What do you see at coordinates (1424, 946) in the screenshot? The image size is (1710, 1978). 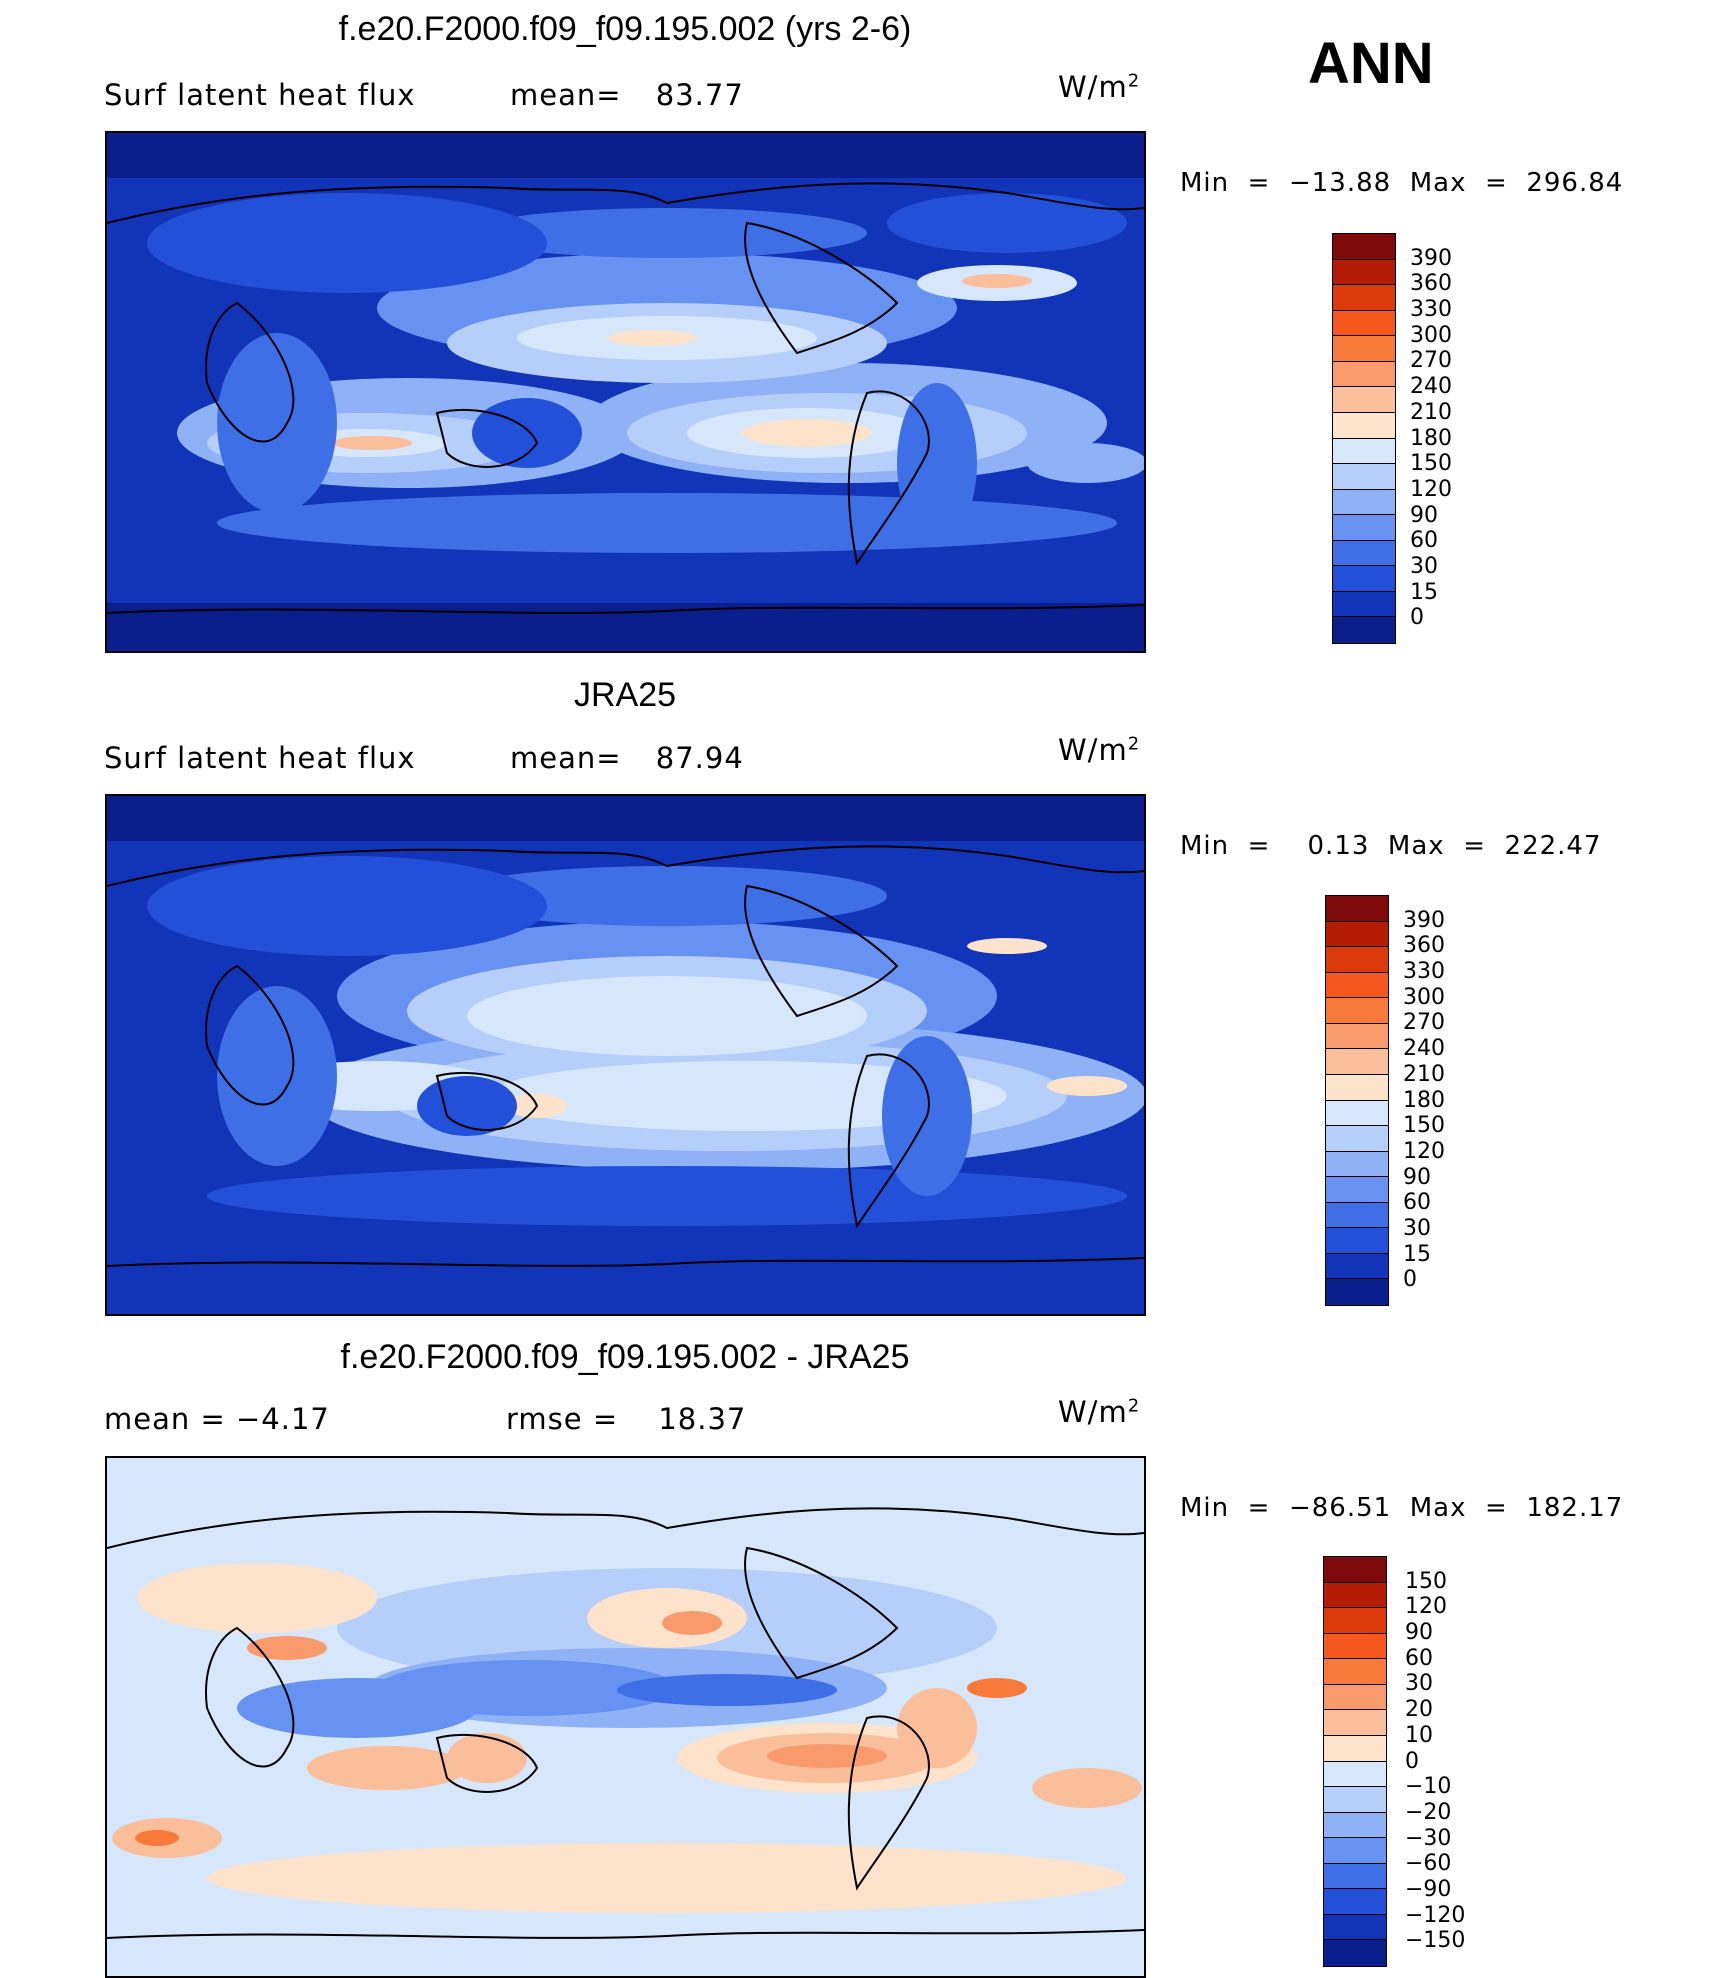 I see `colorbar-tick-label: 360` at bounding box center [1424, 946].